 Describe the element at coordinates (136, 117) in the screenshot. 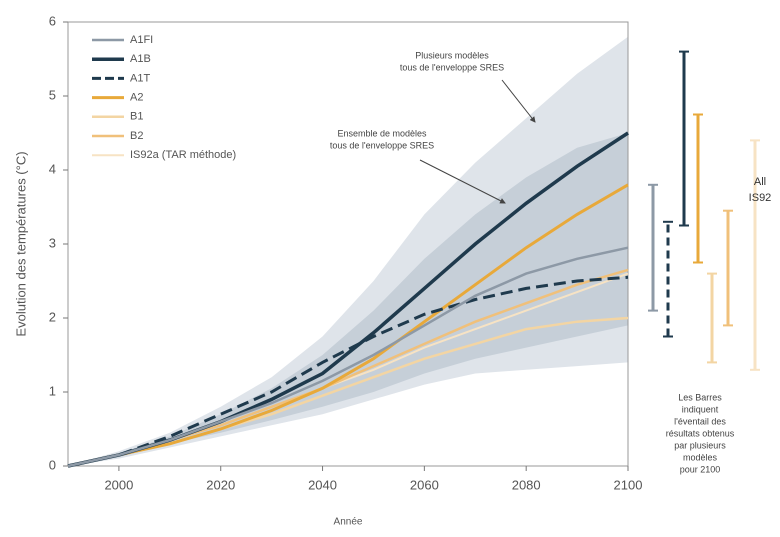

I see `legend-label: B1` at that location.